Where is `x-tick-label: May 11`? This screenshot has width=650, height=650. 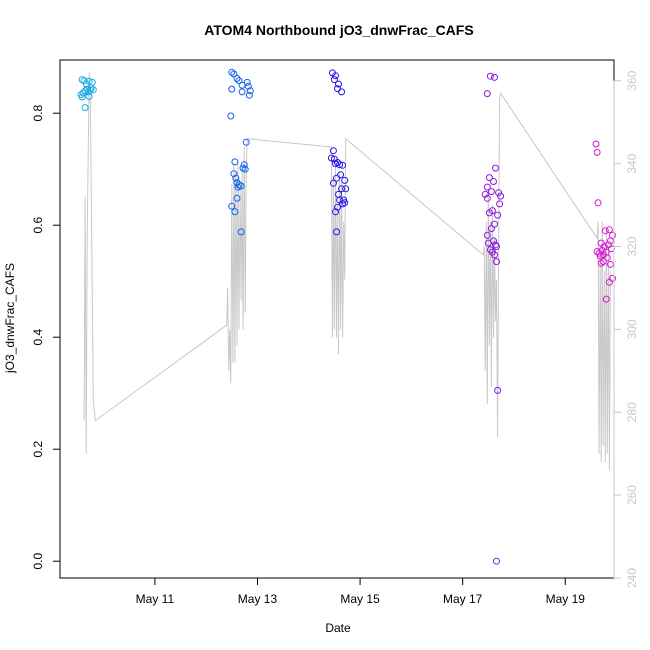
x-tick-label: May 11 is located at coordinates (155, 599).